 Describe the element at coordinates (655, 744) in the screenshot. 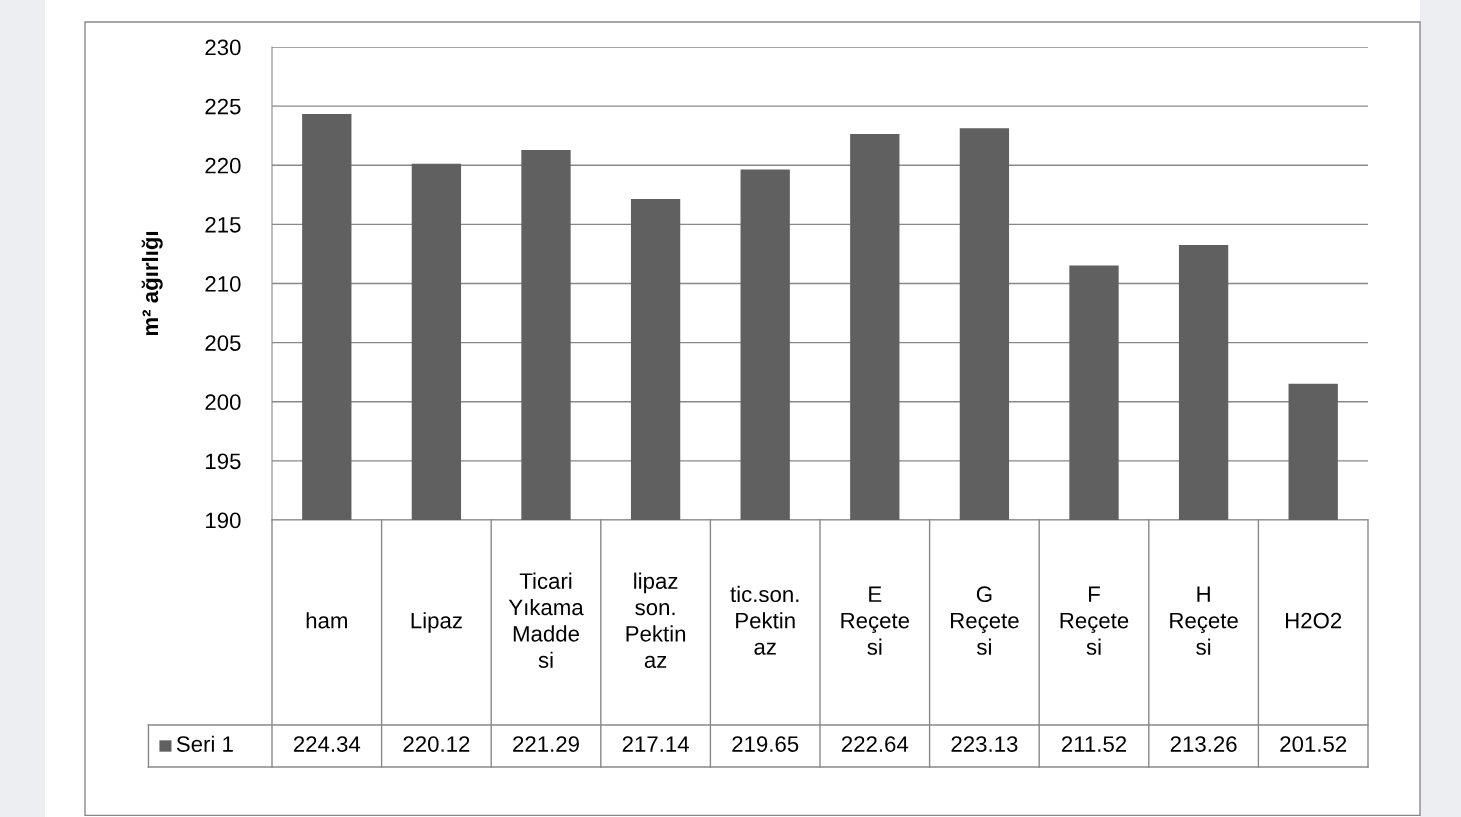

I see `data-label: 217.14` at that location.